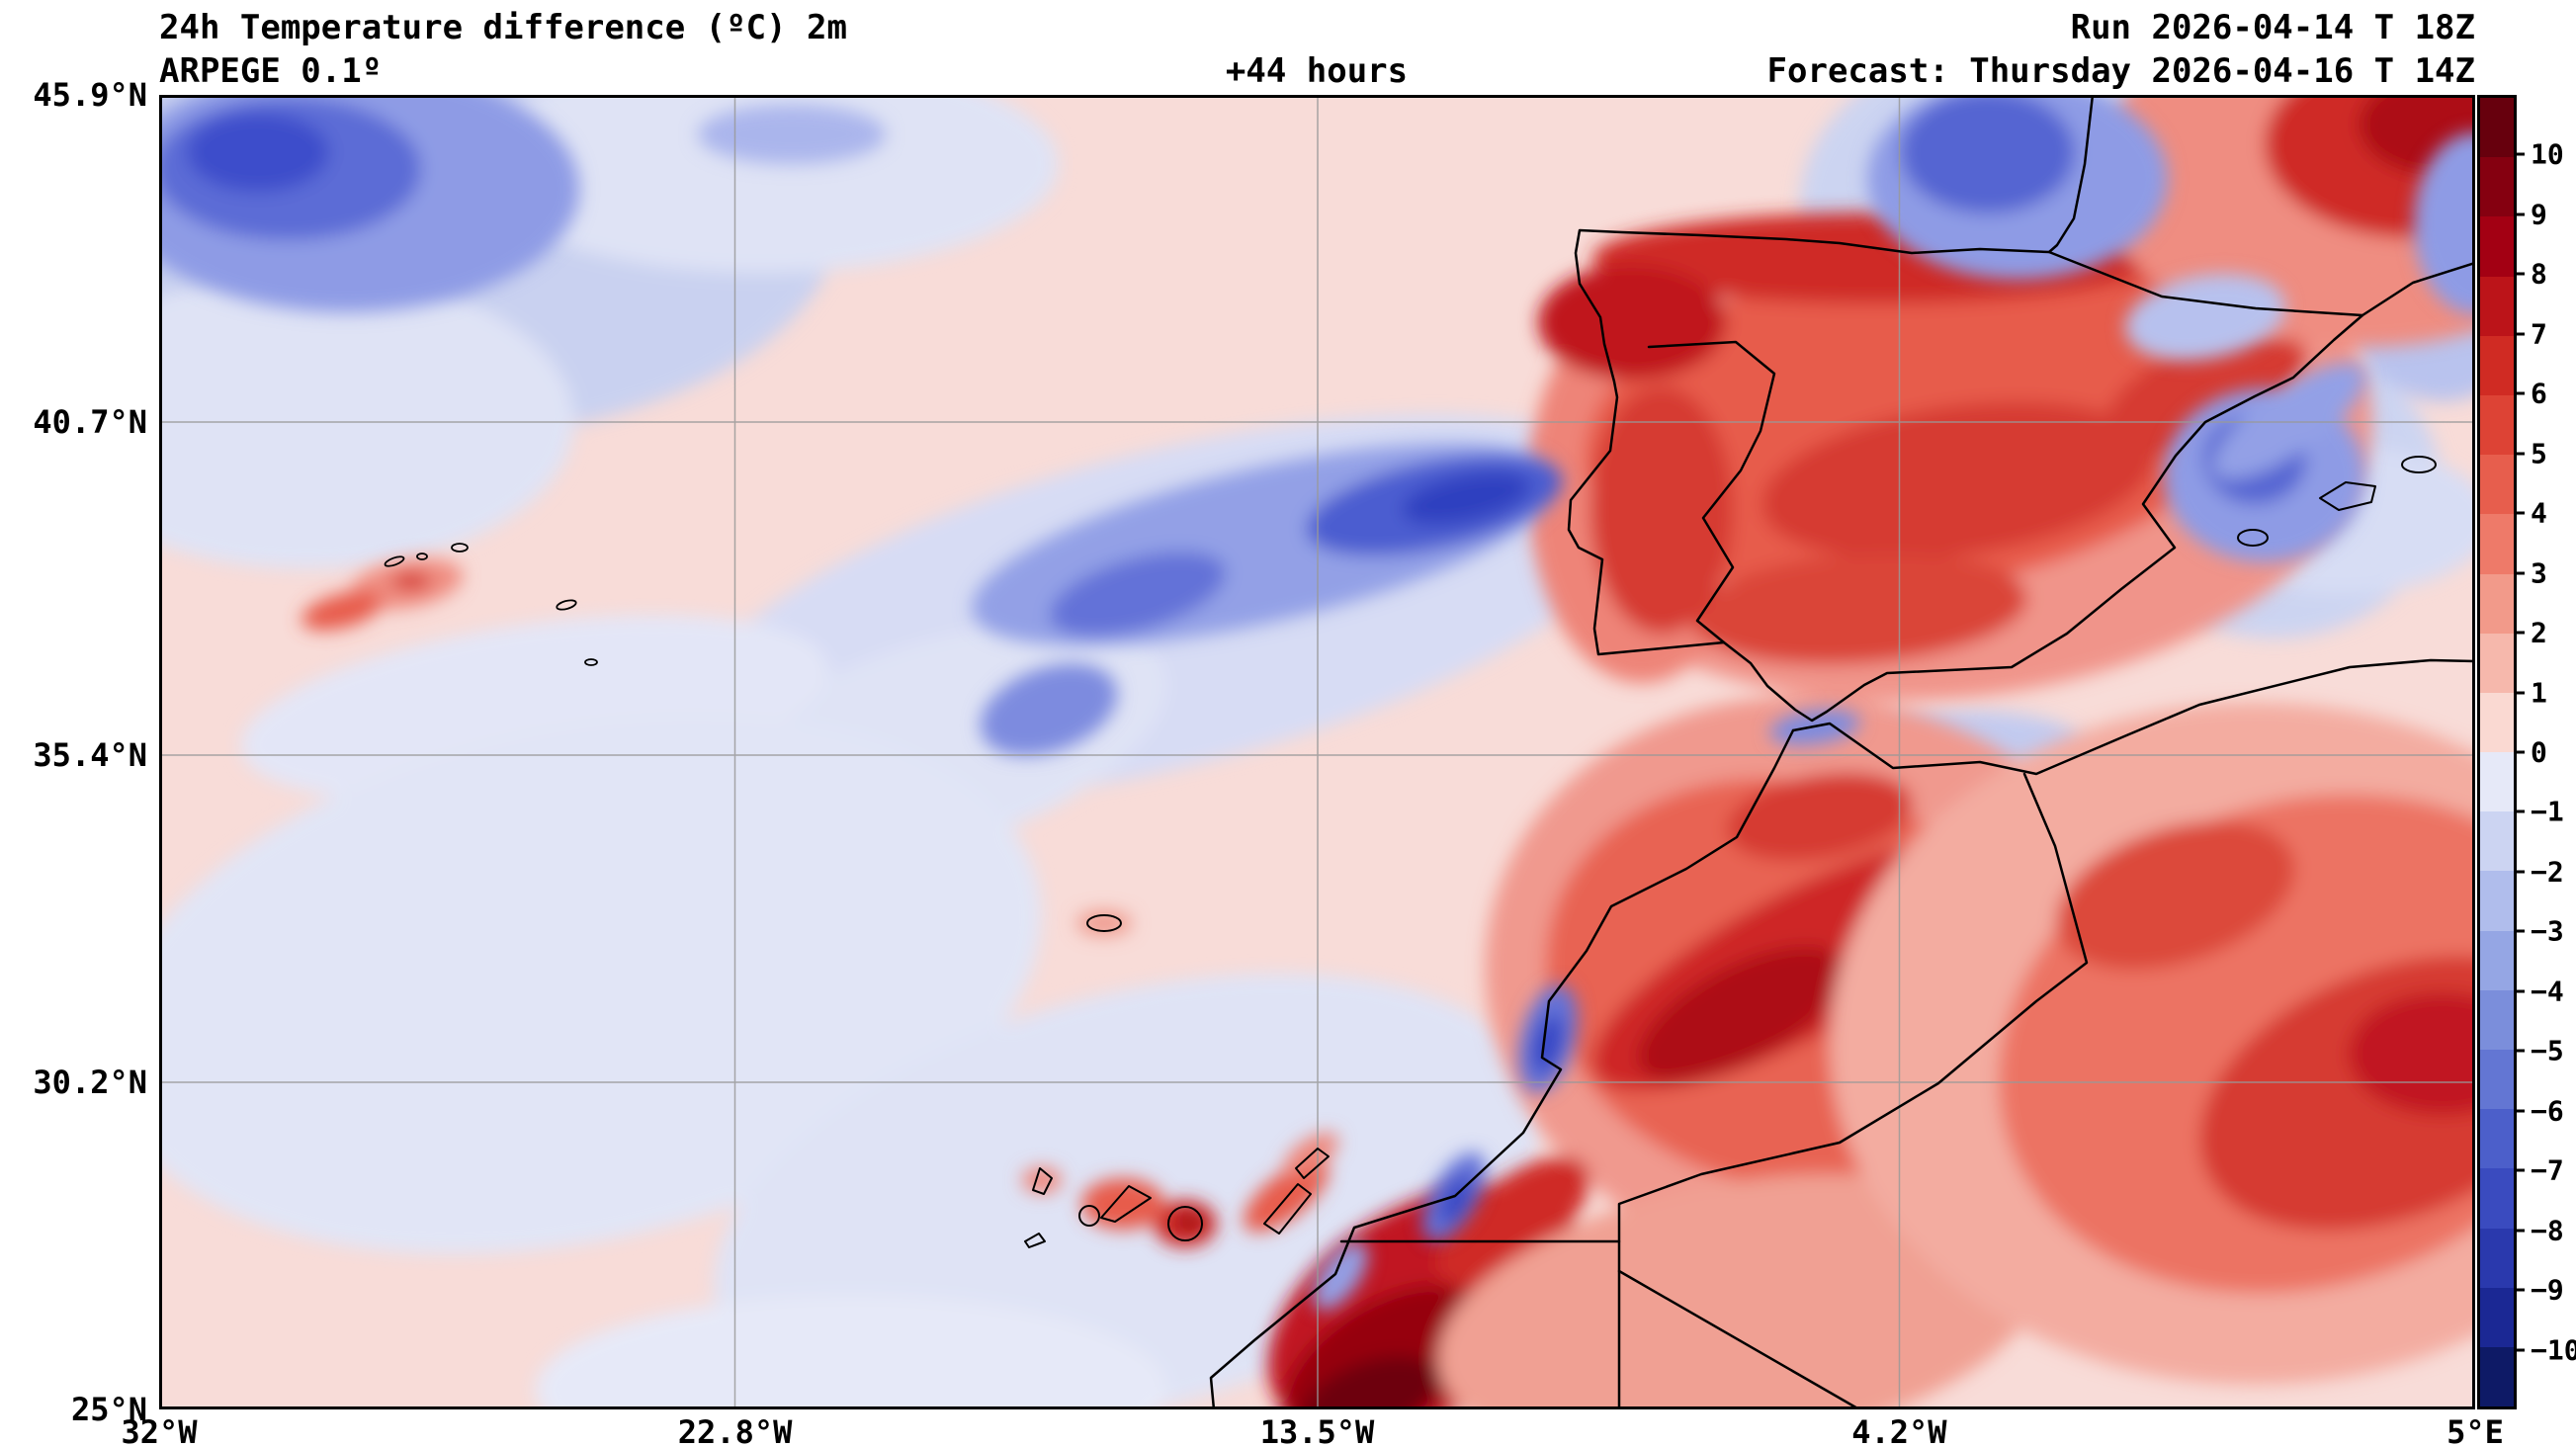 The width and height of the screenshot is (2576, 1448). What do you see at coordinates (735, 1430) in the screenshot?
I see `lon-tick-label: 22.8°W` at bounding box center [735, 1430].